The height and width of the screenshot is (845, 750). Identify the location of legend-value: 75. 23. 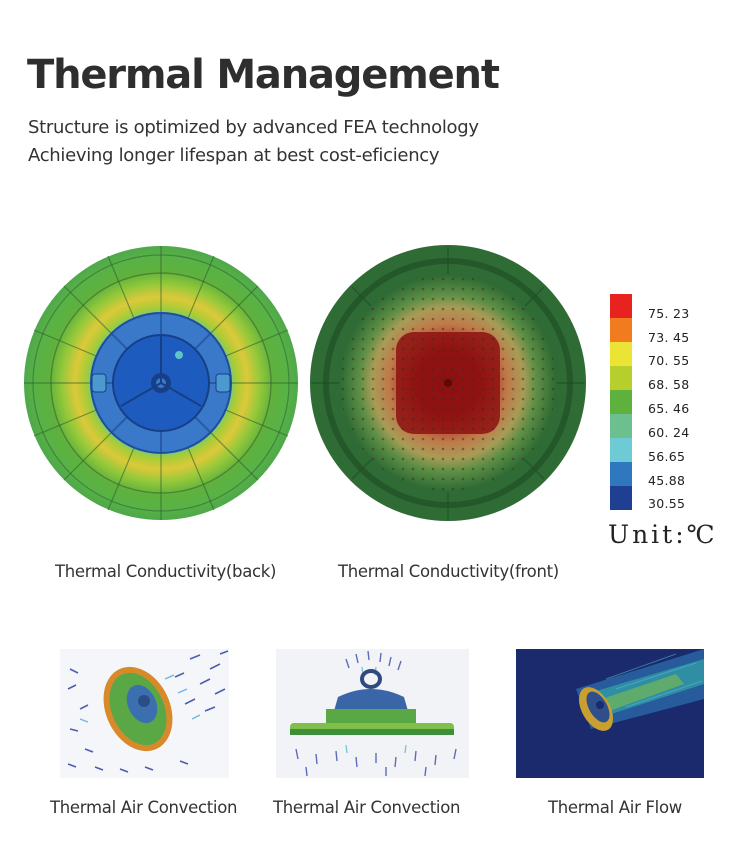
(669, 313).